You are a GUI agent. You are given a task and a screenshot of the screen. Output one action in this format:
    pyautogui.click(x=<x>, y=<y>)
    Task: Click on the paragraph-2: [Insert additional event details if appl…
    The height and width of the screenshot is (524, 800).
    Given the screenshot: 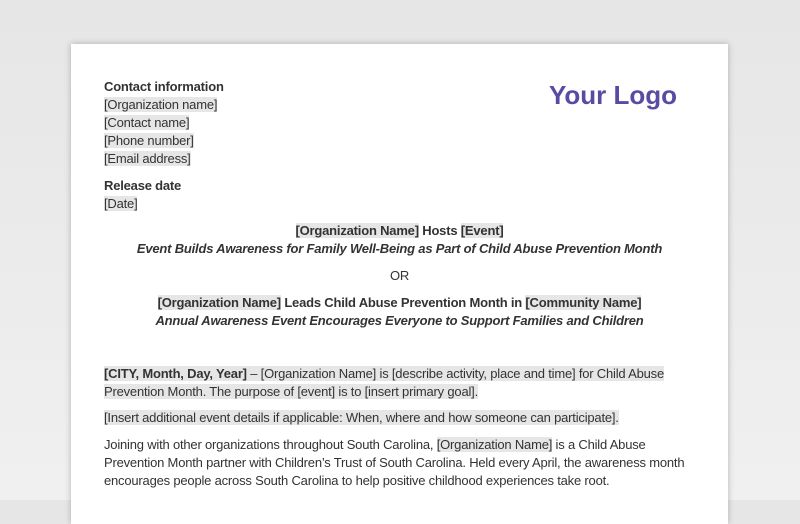 What is the action you would take?
    pyautogui.click(x=404, y=418)
    